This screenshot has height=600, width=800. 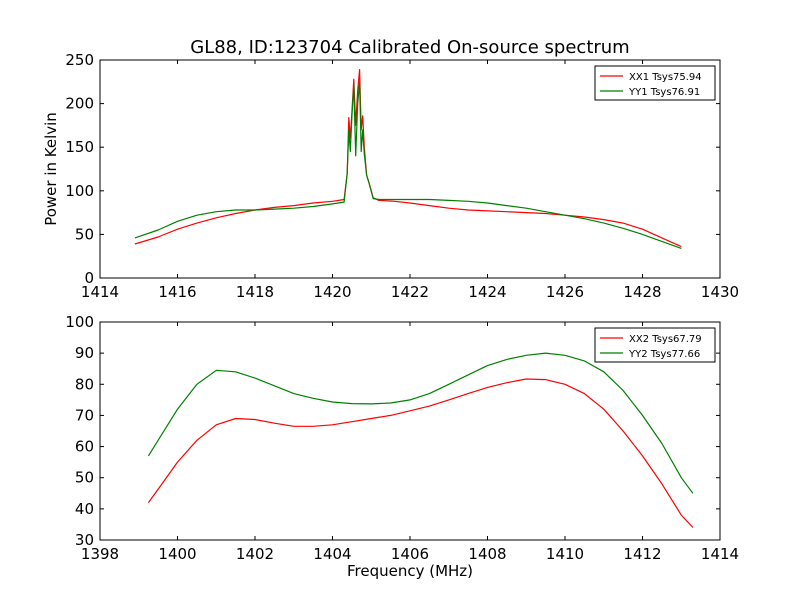 I want to click on x-tick-label: 1404, so click(x=332, y=554).